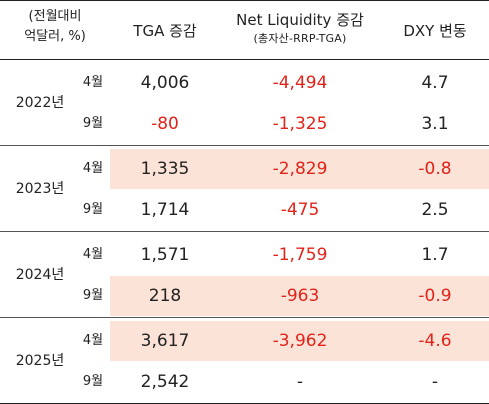  I want to click on net-liquidity-cell: -1,325, so click(300, 124).